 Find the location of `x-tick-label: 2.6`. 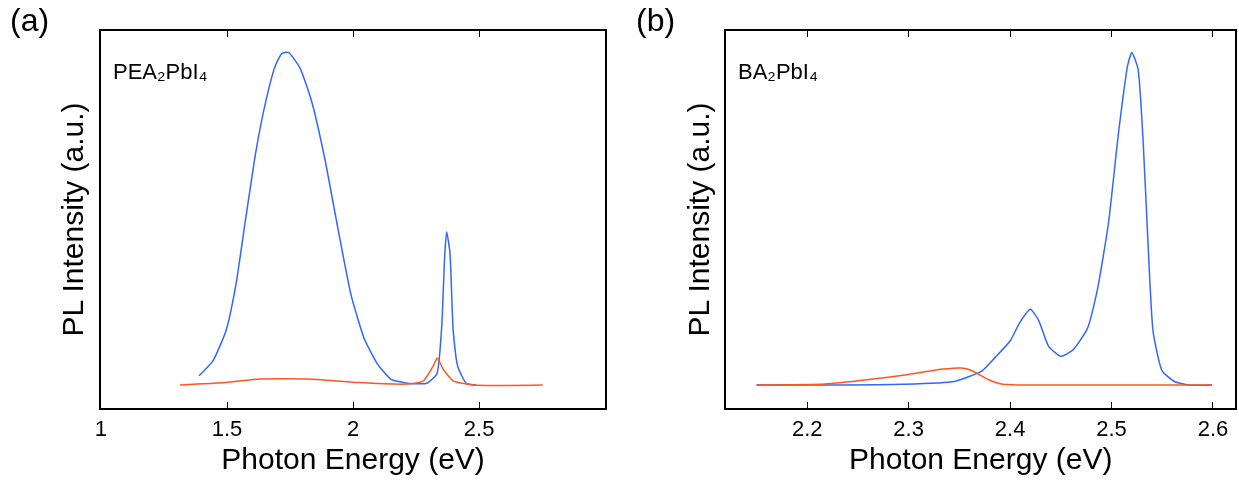

x-tick-label: 2.6 is located at coordinates (1213, 429).